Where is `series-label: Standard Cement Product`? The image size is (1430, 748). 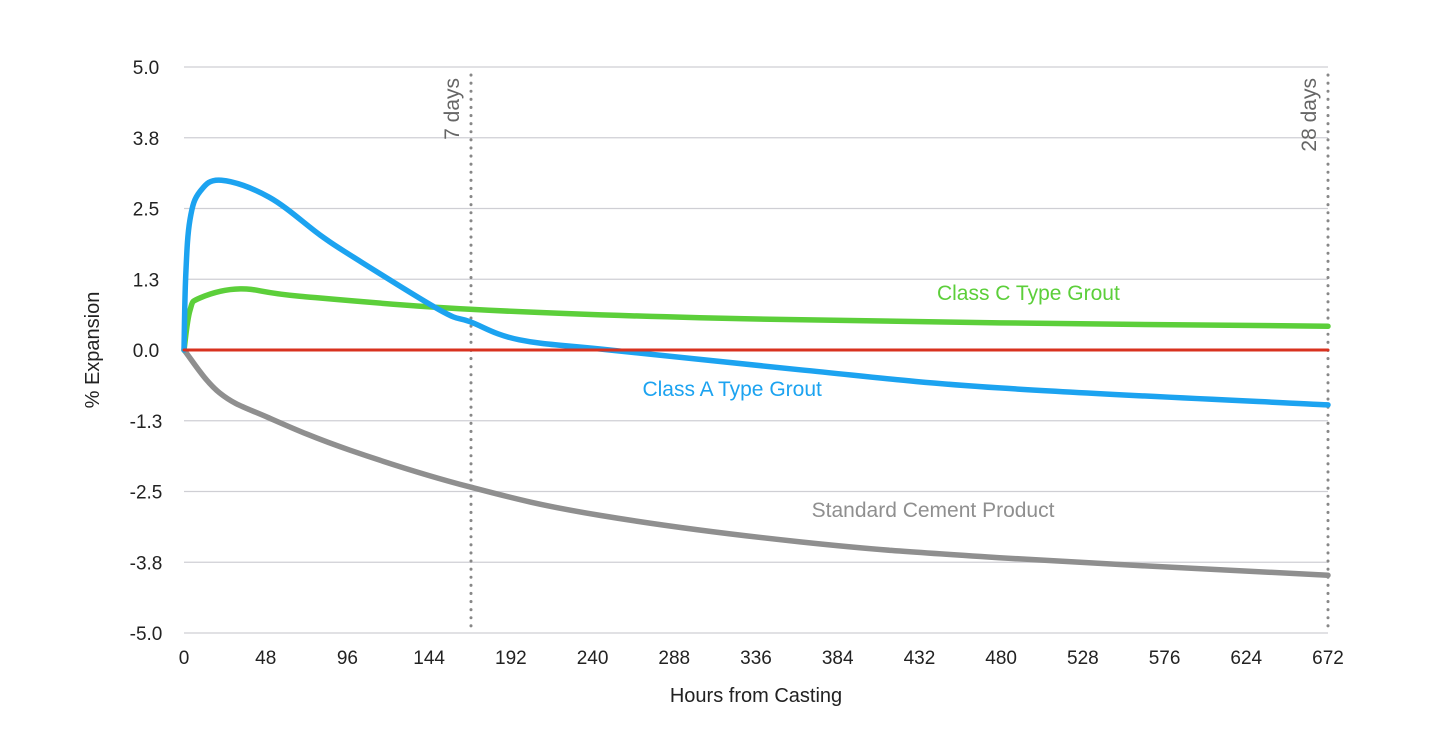 series-label: Standard Cement Product is located at coordinates (933, 510).